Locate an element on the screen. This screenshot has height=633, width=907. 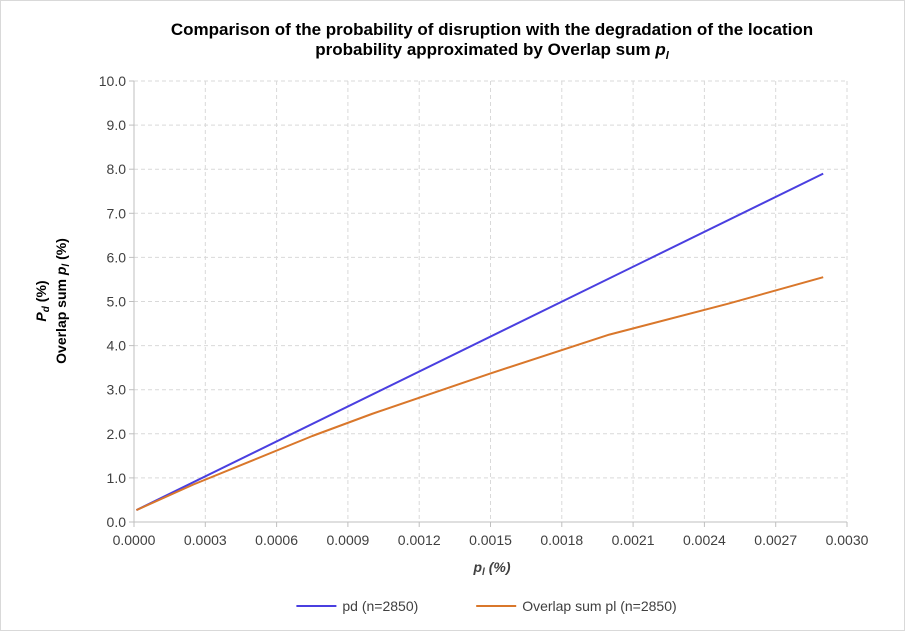
y-tick-label: 8.0 is located at coordinates (117, 169).